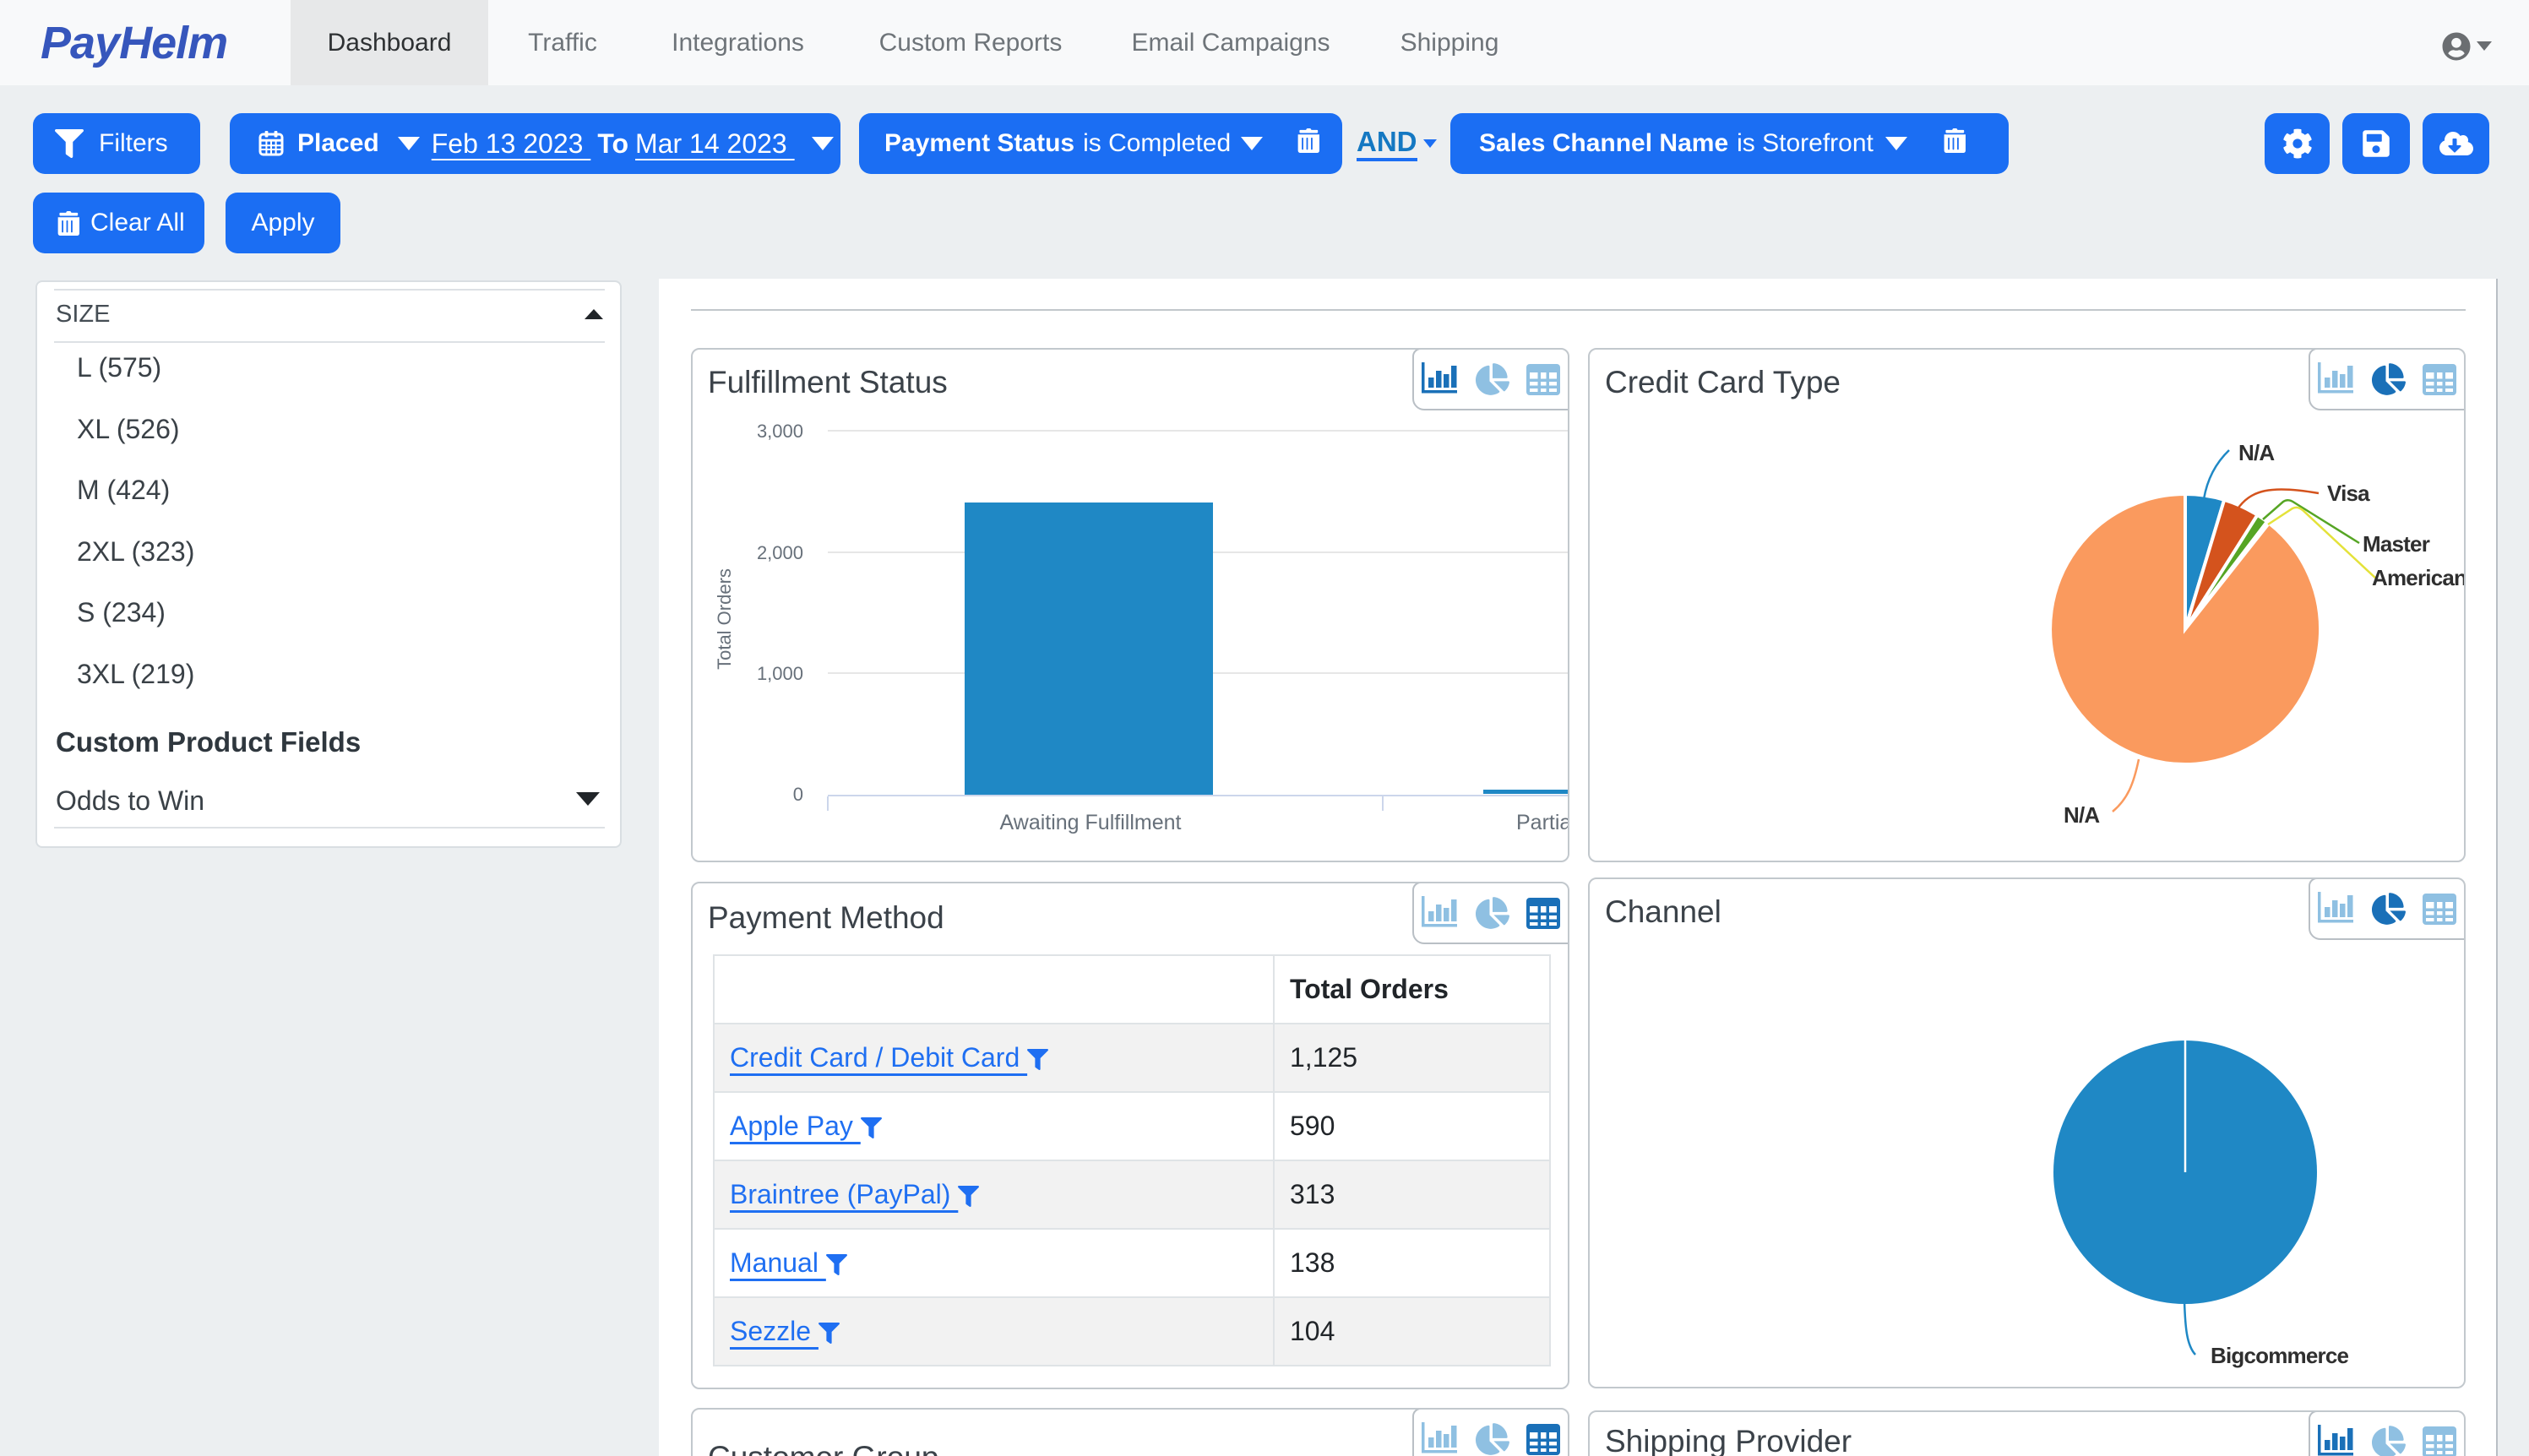  Describe the element at coordinates (2419, 577) in the screenshot. I see `svg-text: American E` at that location.